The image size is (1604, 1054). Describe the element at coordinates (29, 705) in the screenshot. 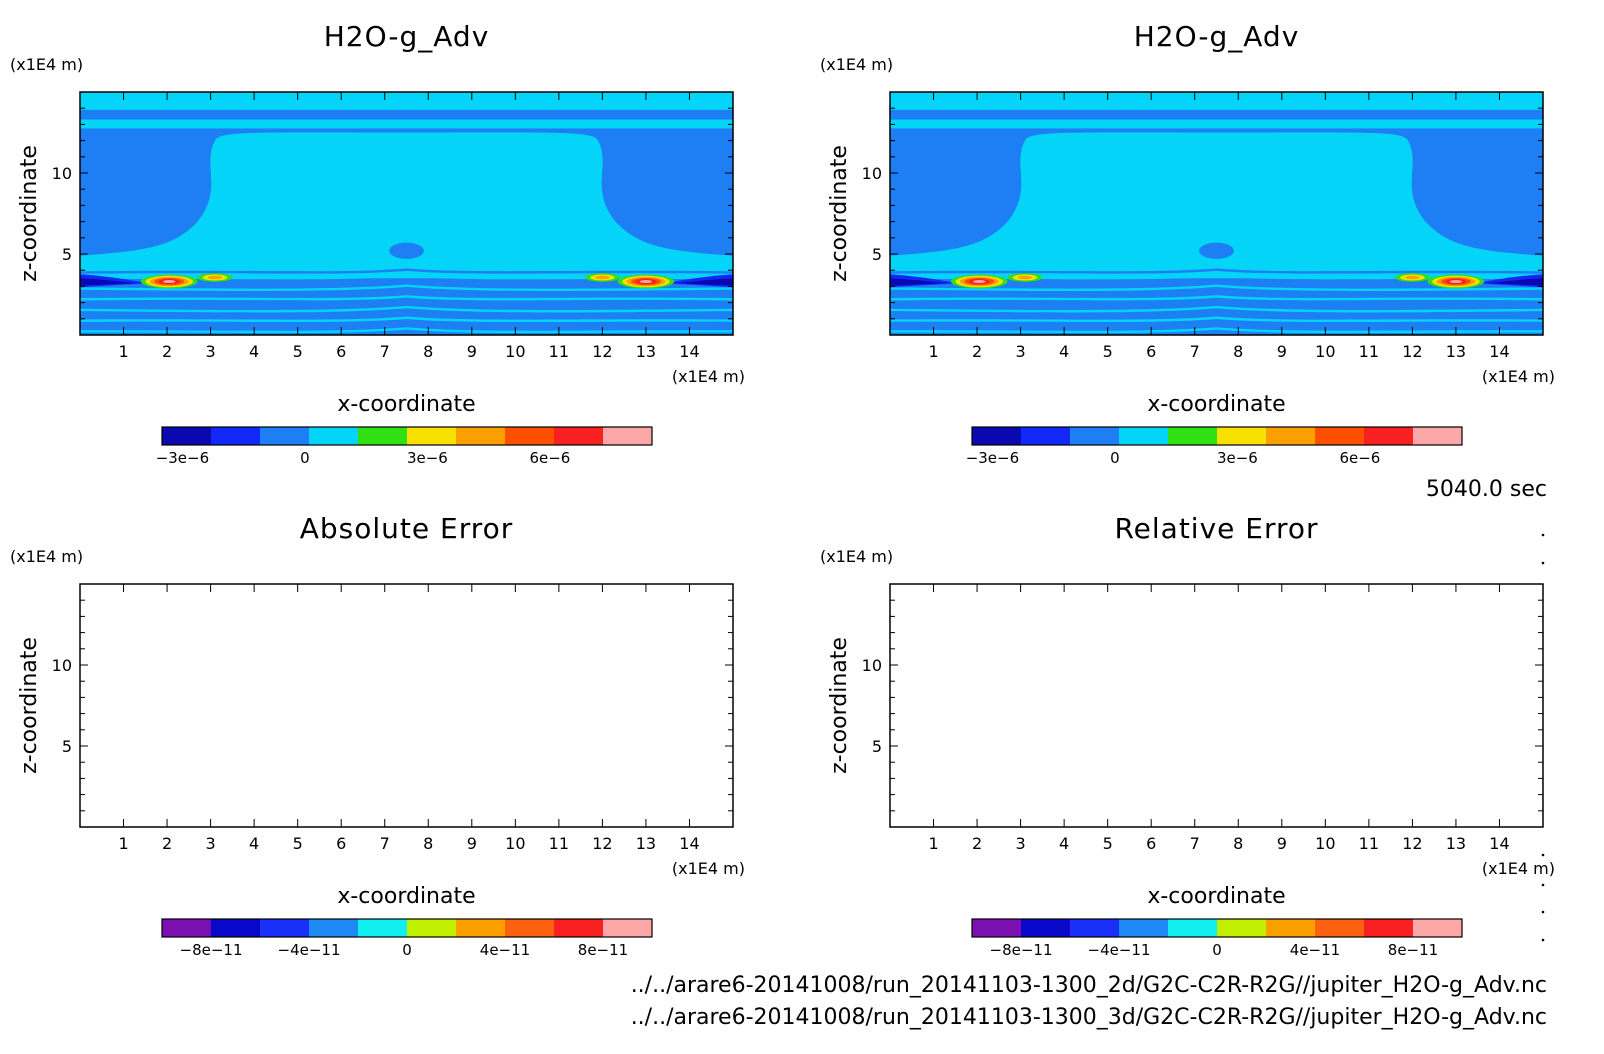

I see `y-axis-label: z-coordinate` at that location.